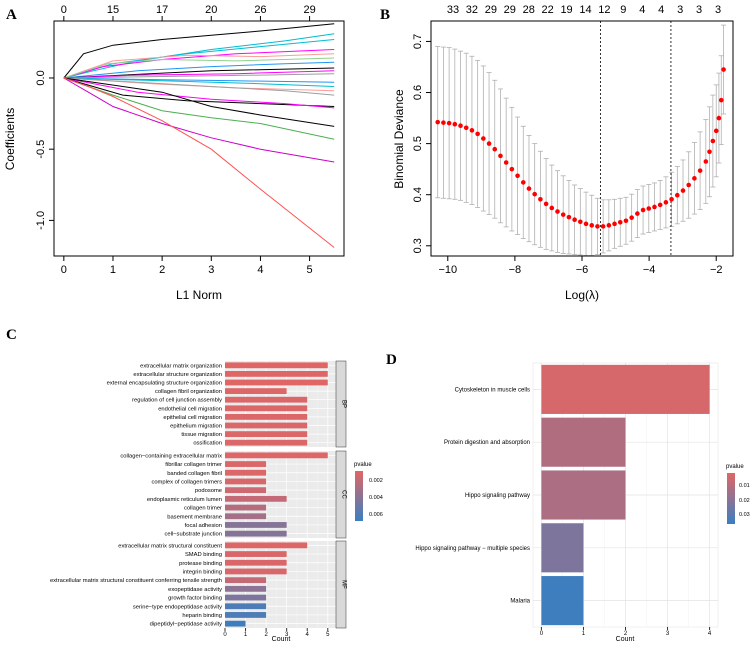  I want to click on top-tick-label: 4, so click(642, 10).